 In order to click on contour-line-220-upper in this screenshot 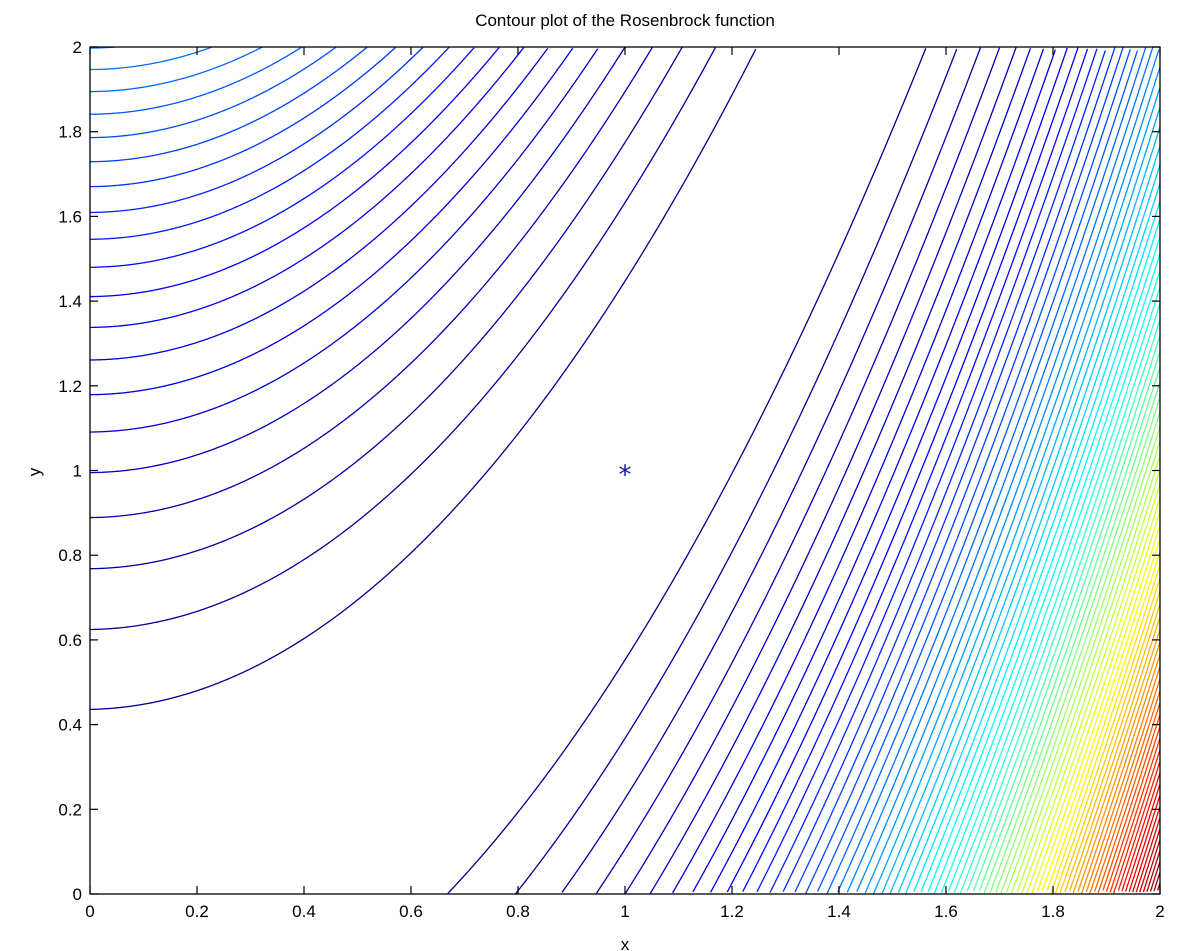, I will do `click(282, 157)`.